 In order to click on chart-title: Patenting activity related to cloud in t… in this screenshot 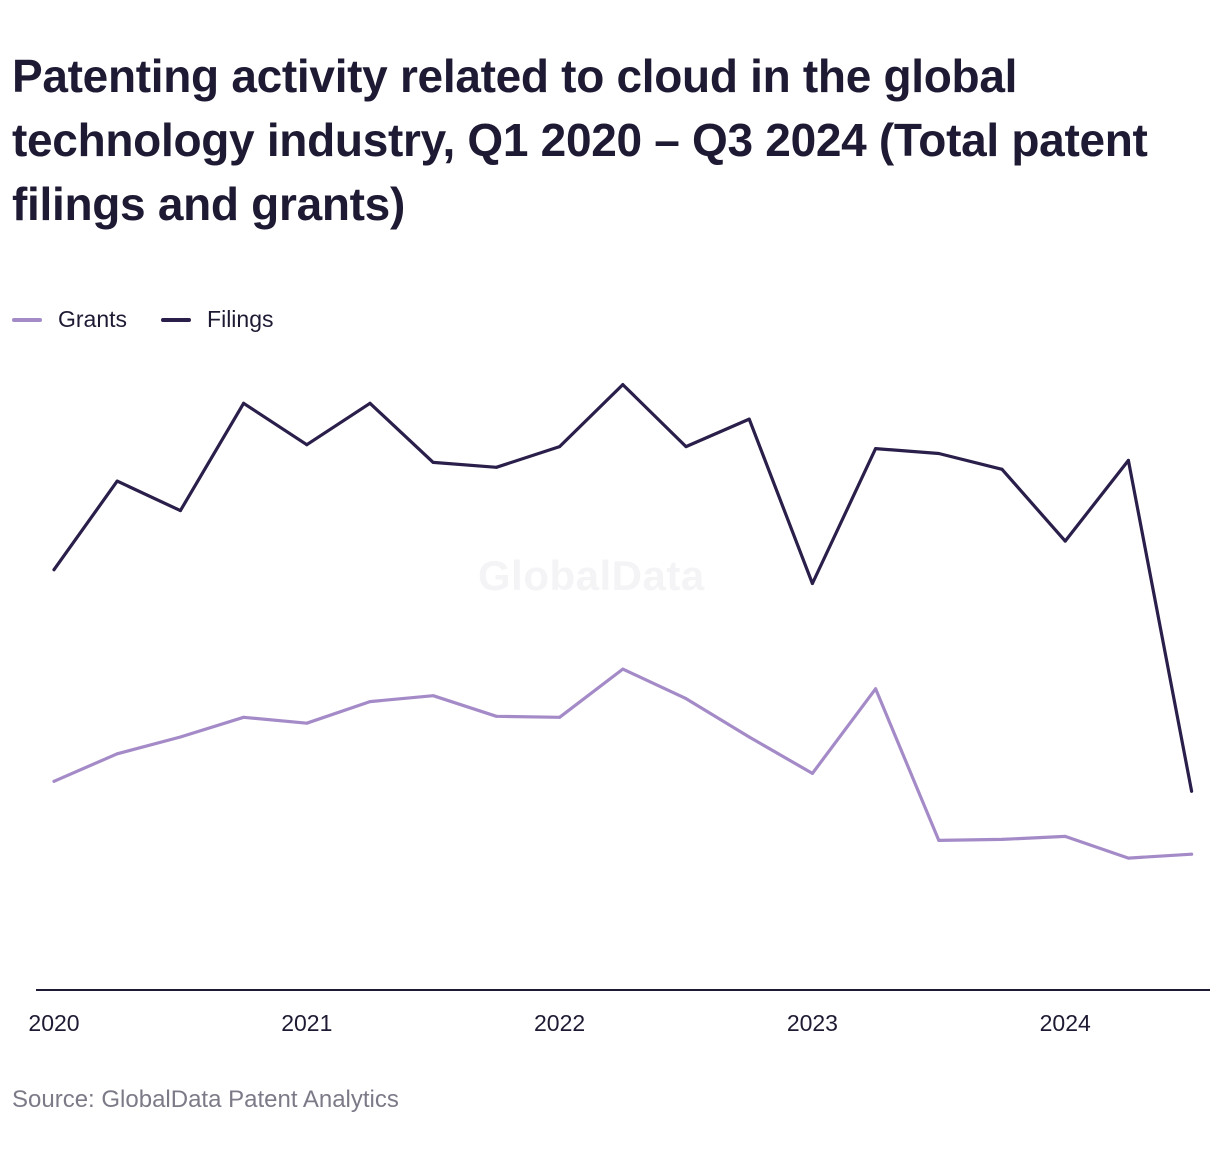, I will do `click(580, 140)`.